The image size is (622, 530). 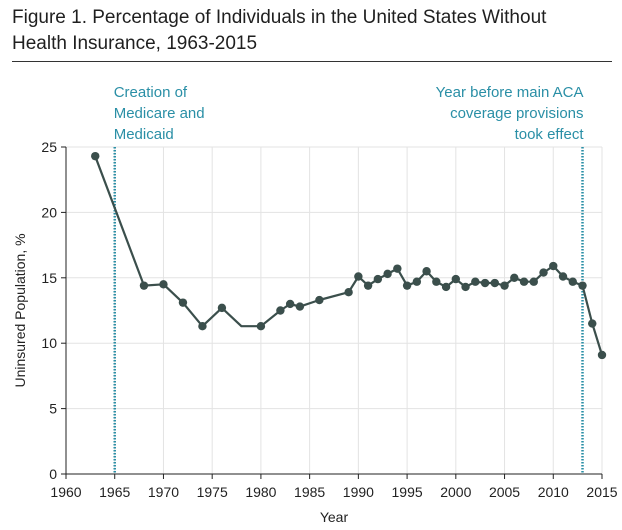 What do you see at coordinates (20, 310) in the screenshot?
I see `y-axis-label: Uninsured Population, %` at bounding box center [20, 310].